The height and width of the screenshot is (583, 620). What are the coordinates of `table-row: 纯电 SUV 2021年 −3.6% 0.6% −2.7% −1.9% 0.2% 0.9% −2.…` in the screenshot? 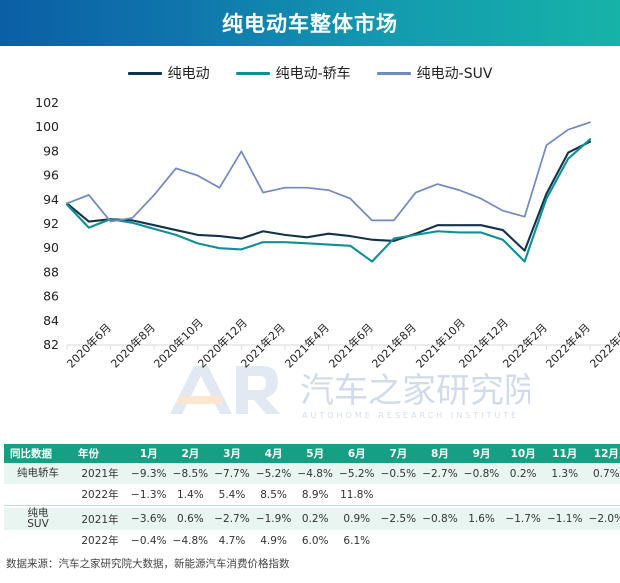 It's located at (312, 519).